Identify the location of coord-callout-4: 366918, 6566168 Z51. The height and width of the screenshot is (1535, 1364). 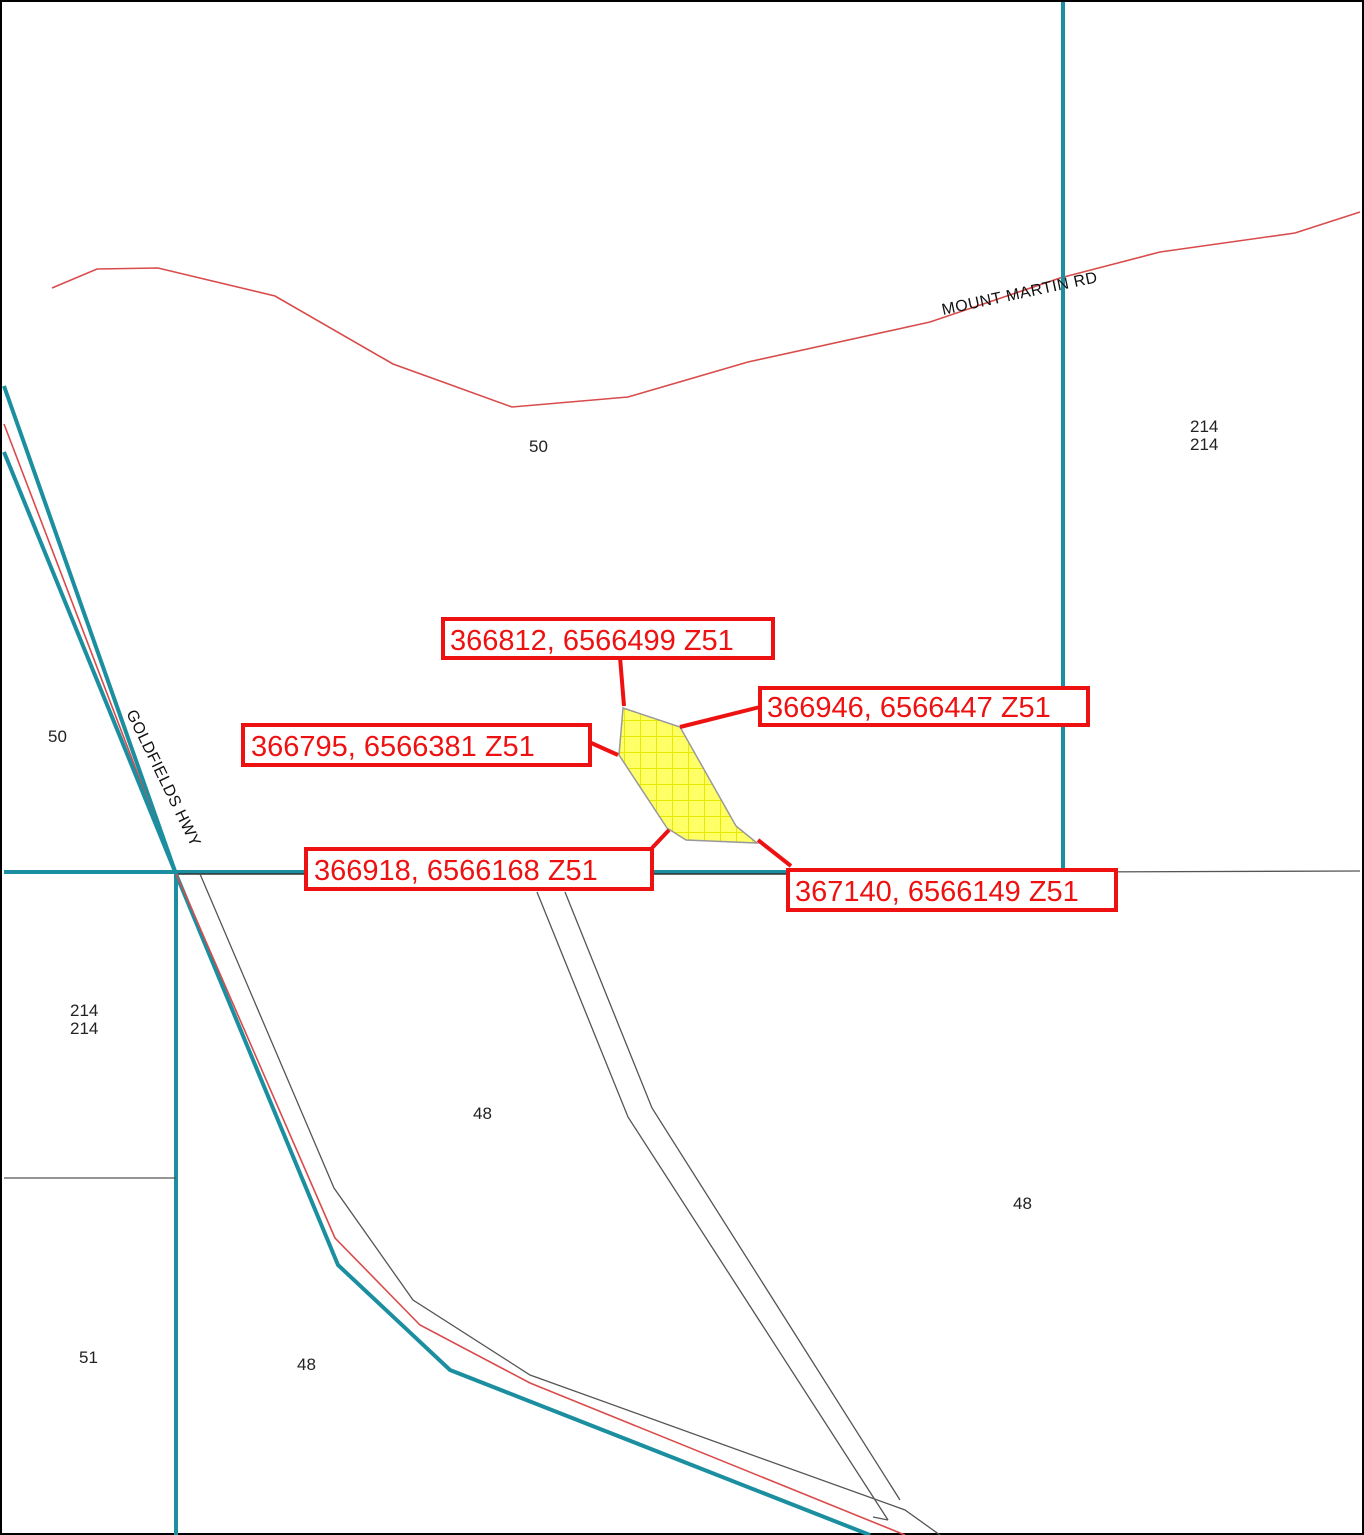
(479, 869).